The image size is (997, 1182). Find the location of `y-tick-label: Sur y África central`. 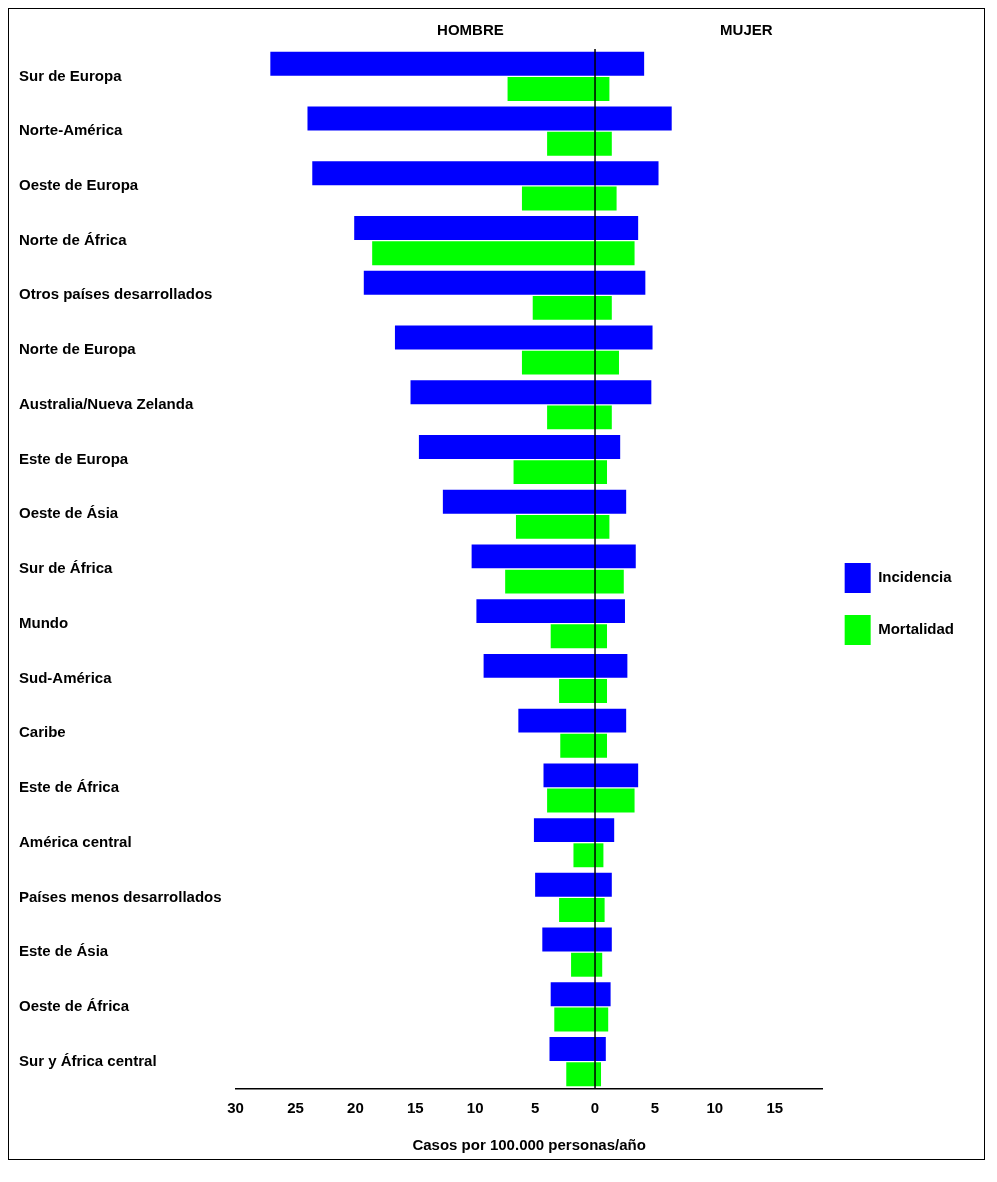

y-tick-label: Sur y África central is located at coordinates (88, 1060).